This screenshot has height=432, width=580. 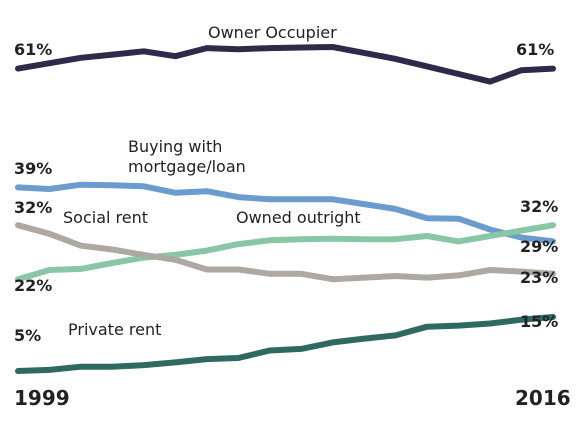 I want to click on social-rent-series-label: Social rent, so click(x=105, y=217).